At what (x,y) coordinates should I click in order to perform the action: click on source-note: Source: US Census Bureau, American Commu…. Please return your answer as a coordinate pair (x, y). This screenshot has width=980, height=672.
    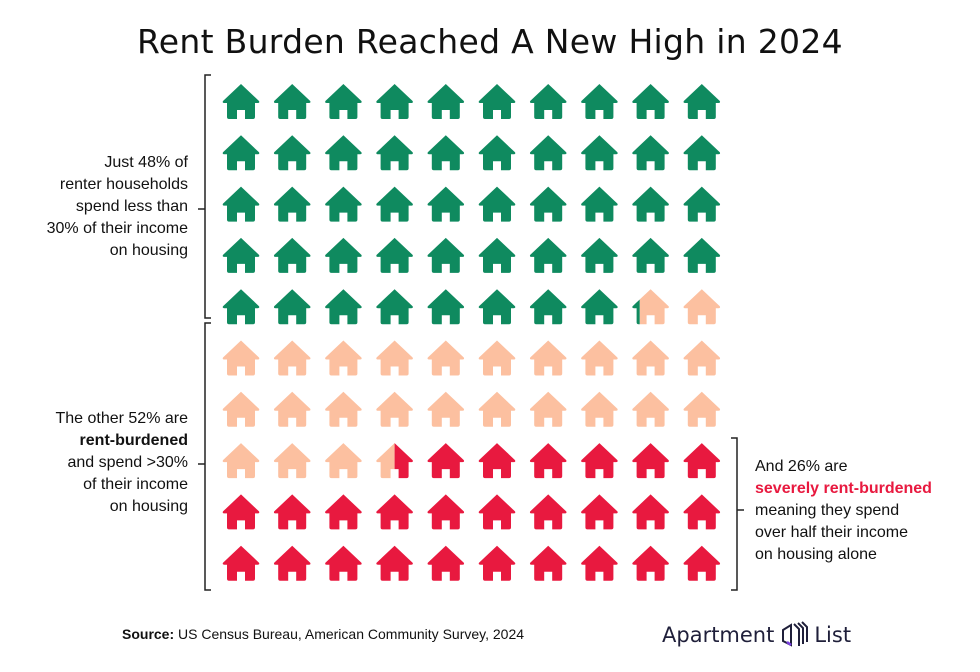
    Looking at the image, I should click on (323, 634).